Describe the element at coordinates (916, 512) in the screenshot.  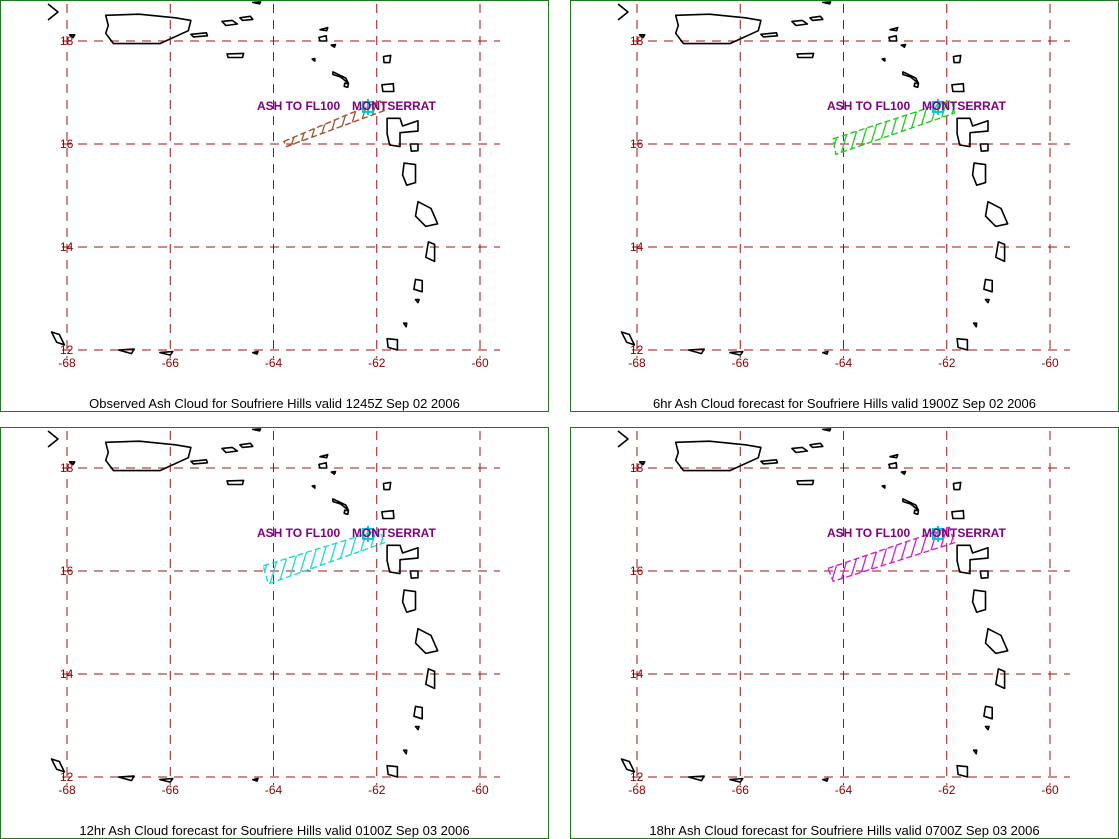
I see `island-coastline-nevis` at that location.